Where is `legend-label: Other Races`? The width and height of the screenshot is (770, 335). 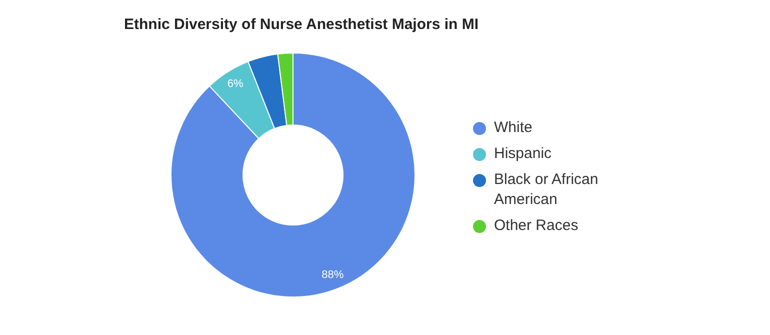
legend-label: Other Races is located at coordinates (536, 226).